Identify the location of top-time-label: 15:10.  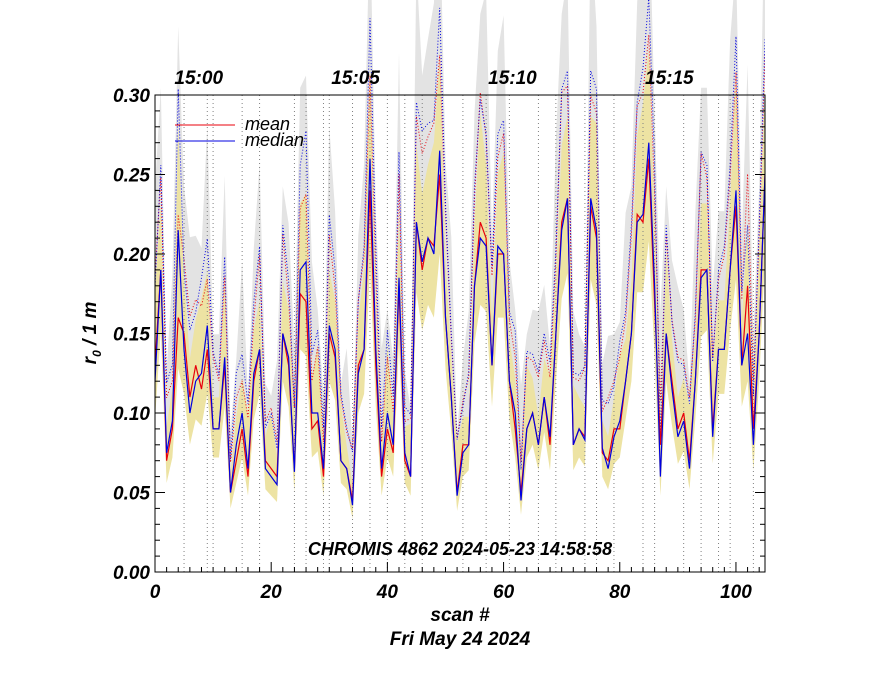
(512, 78).